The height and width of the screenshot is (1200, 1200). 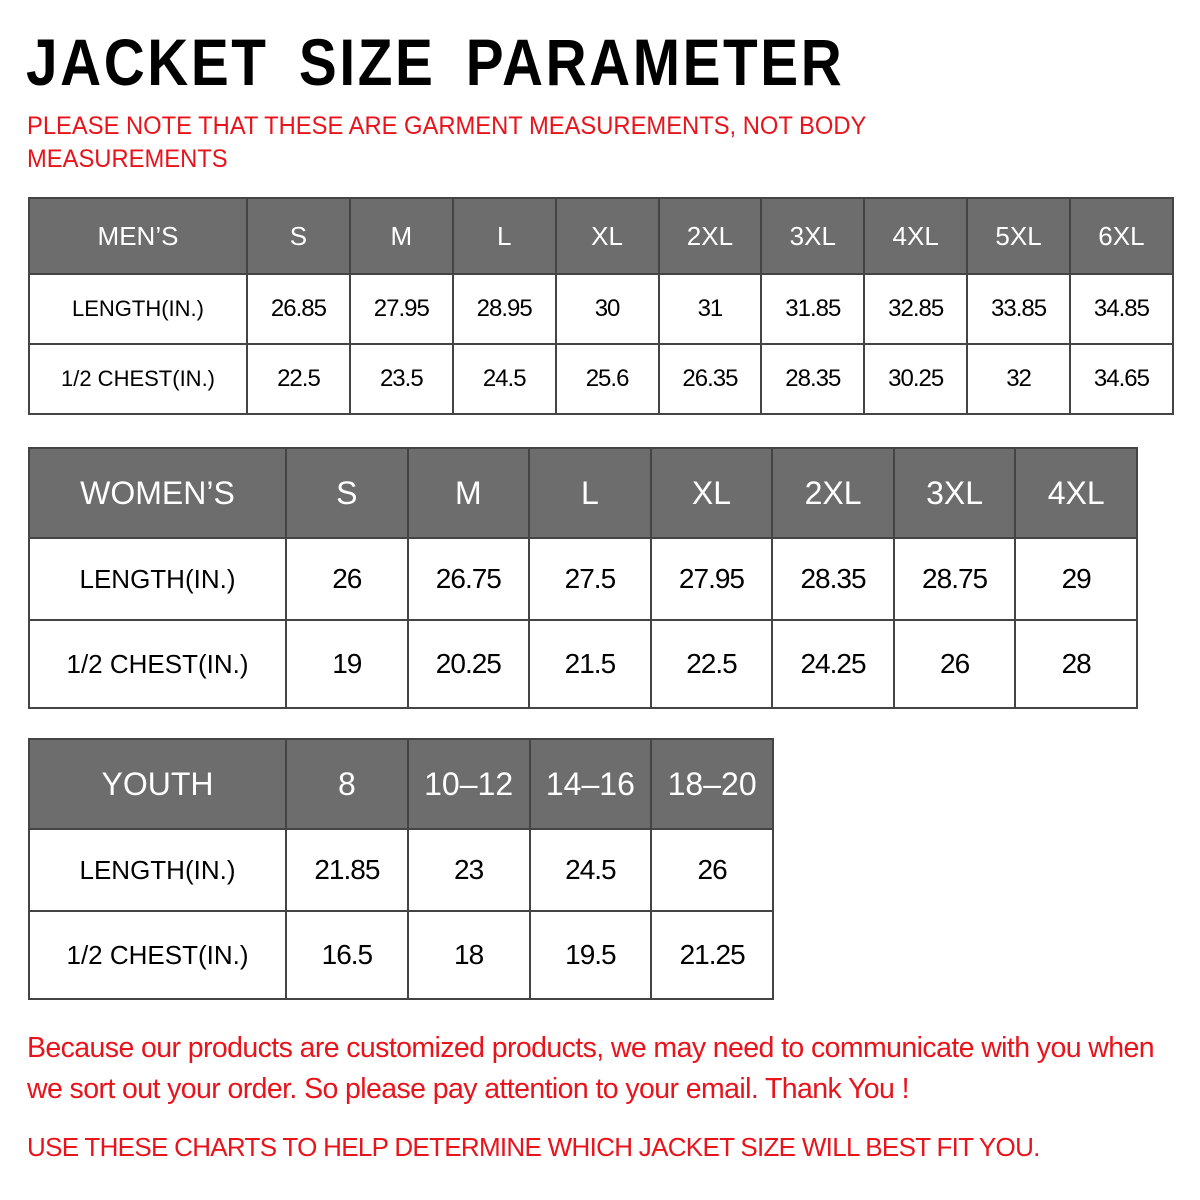 I want to click on category-header: WOMEN’S, so click(x=157, y=493).